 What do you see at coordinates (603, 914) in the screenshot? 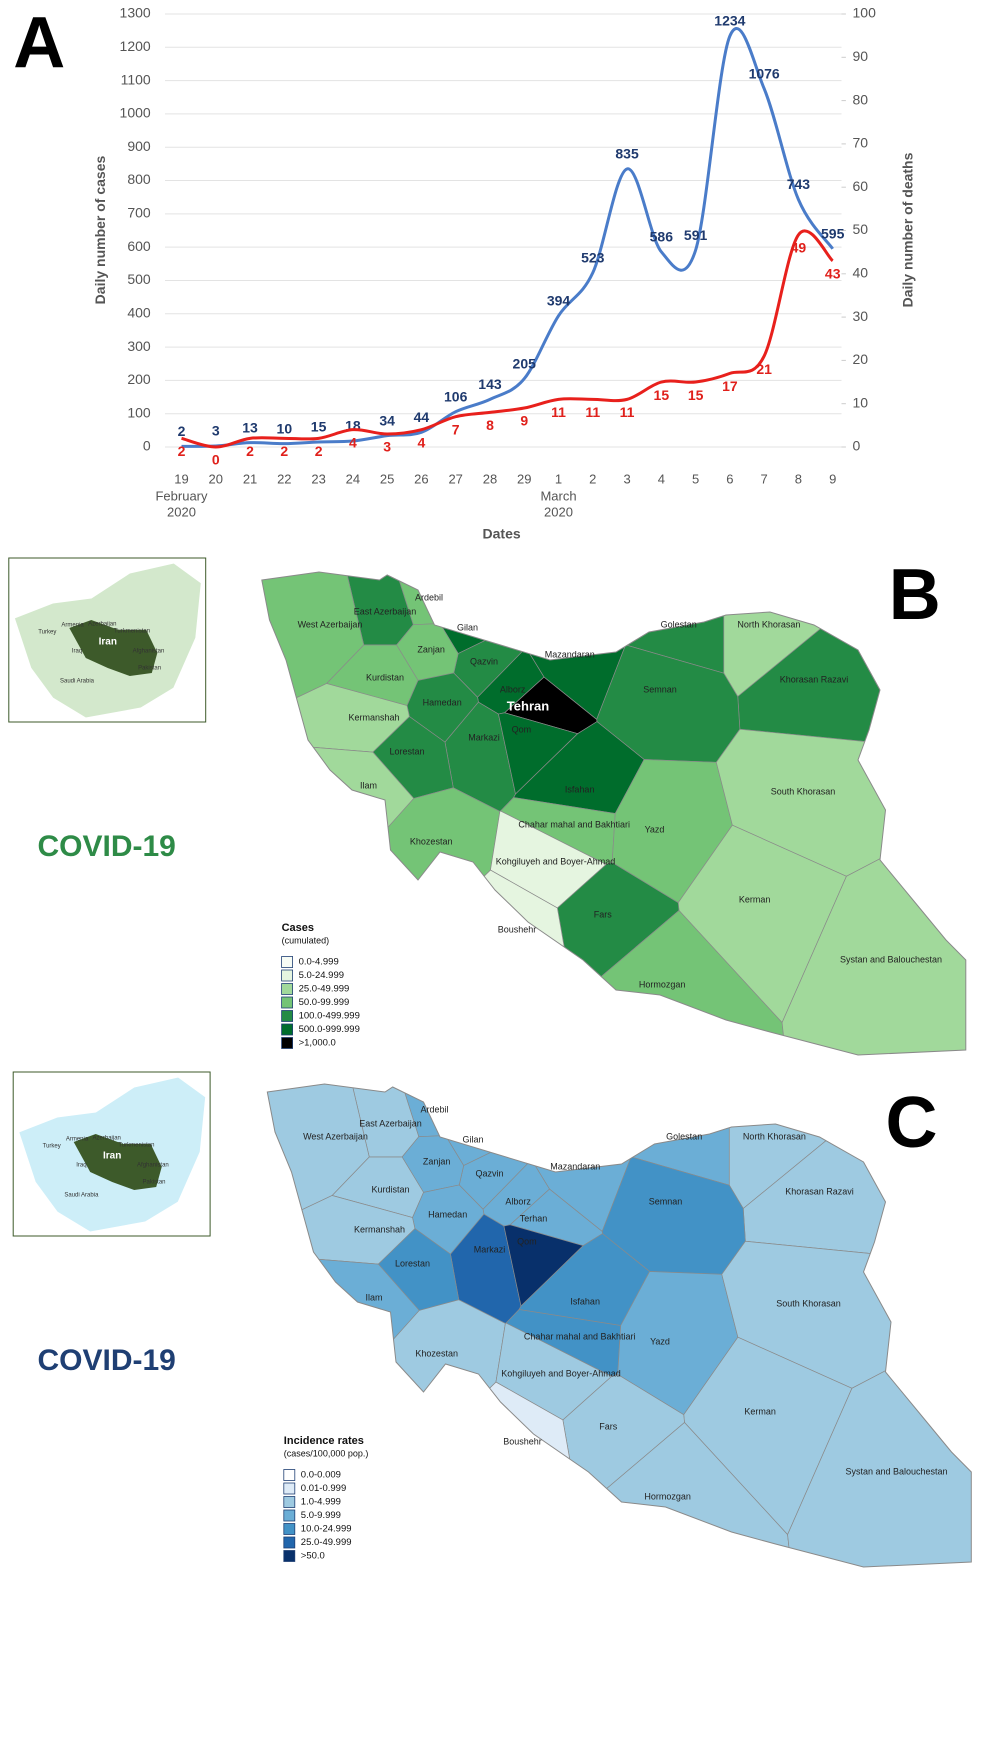
I see `province-label: Fars` at bounding box center [603, 914].